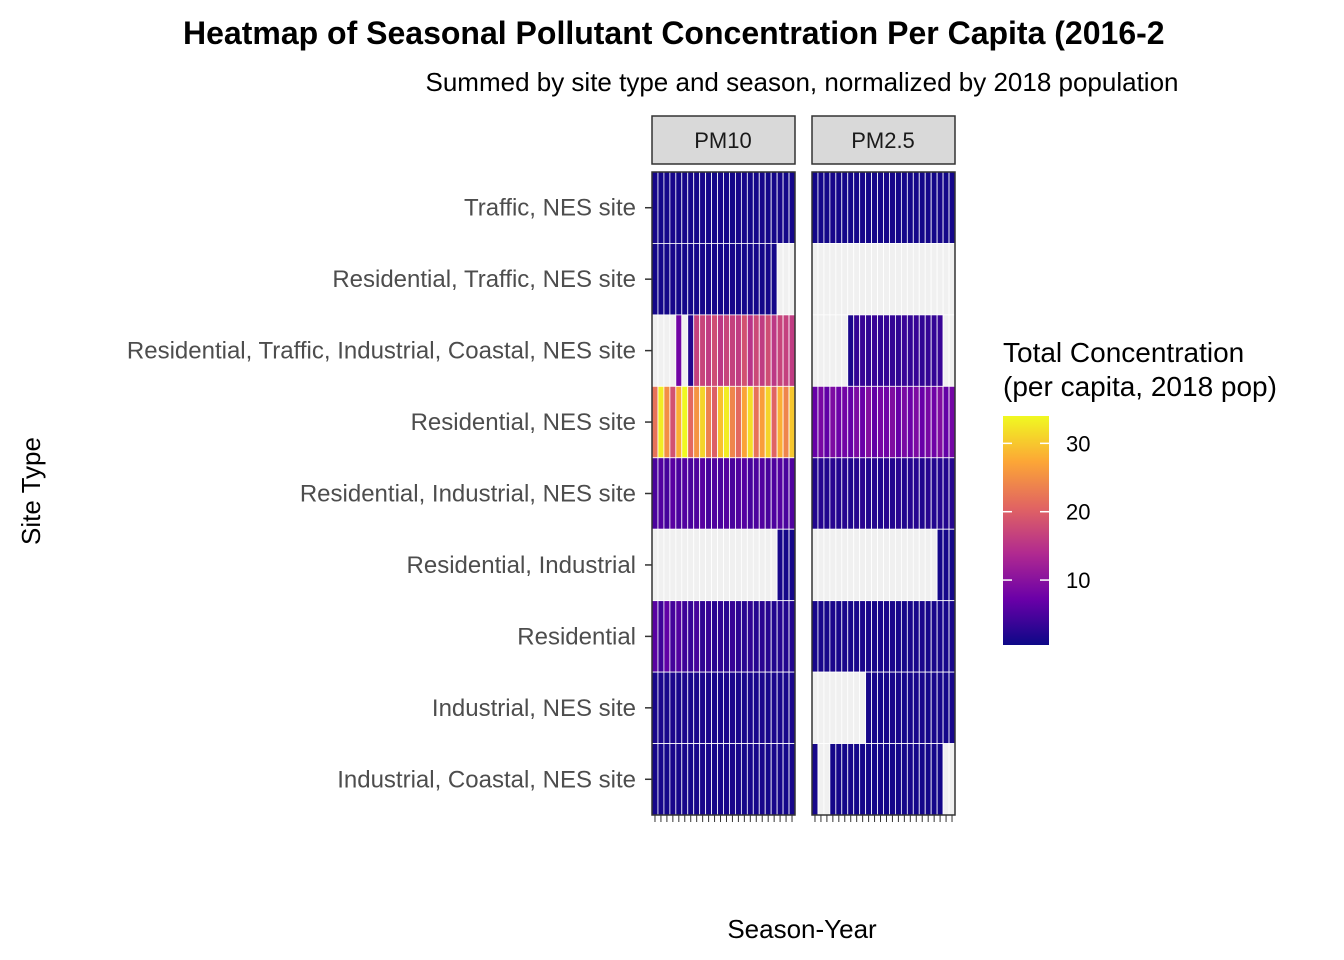  What do you see at coordinates (31, 491) in the screenshot?
I see `y-axis-title: Site Type` at bounding box center [31, 491].